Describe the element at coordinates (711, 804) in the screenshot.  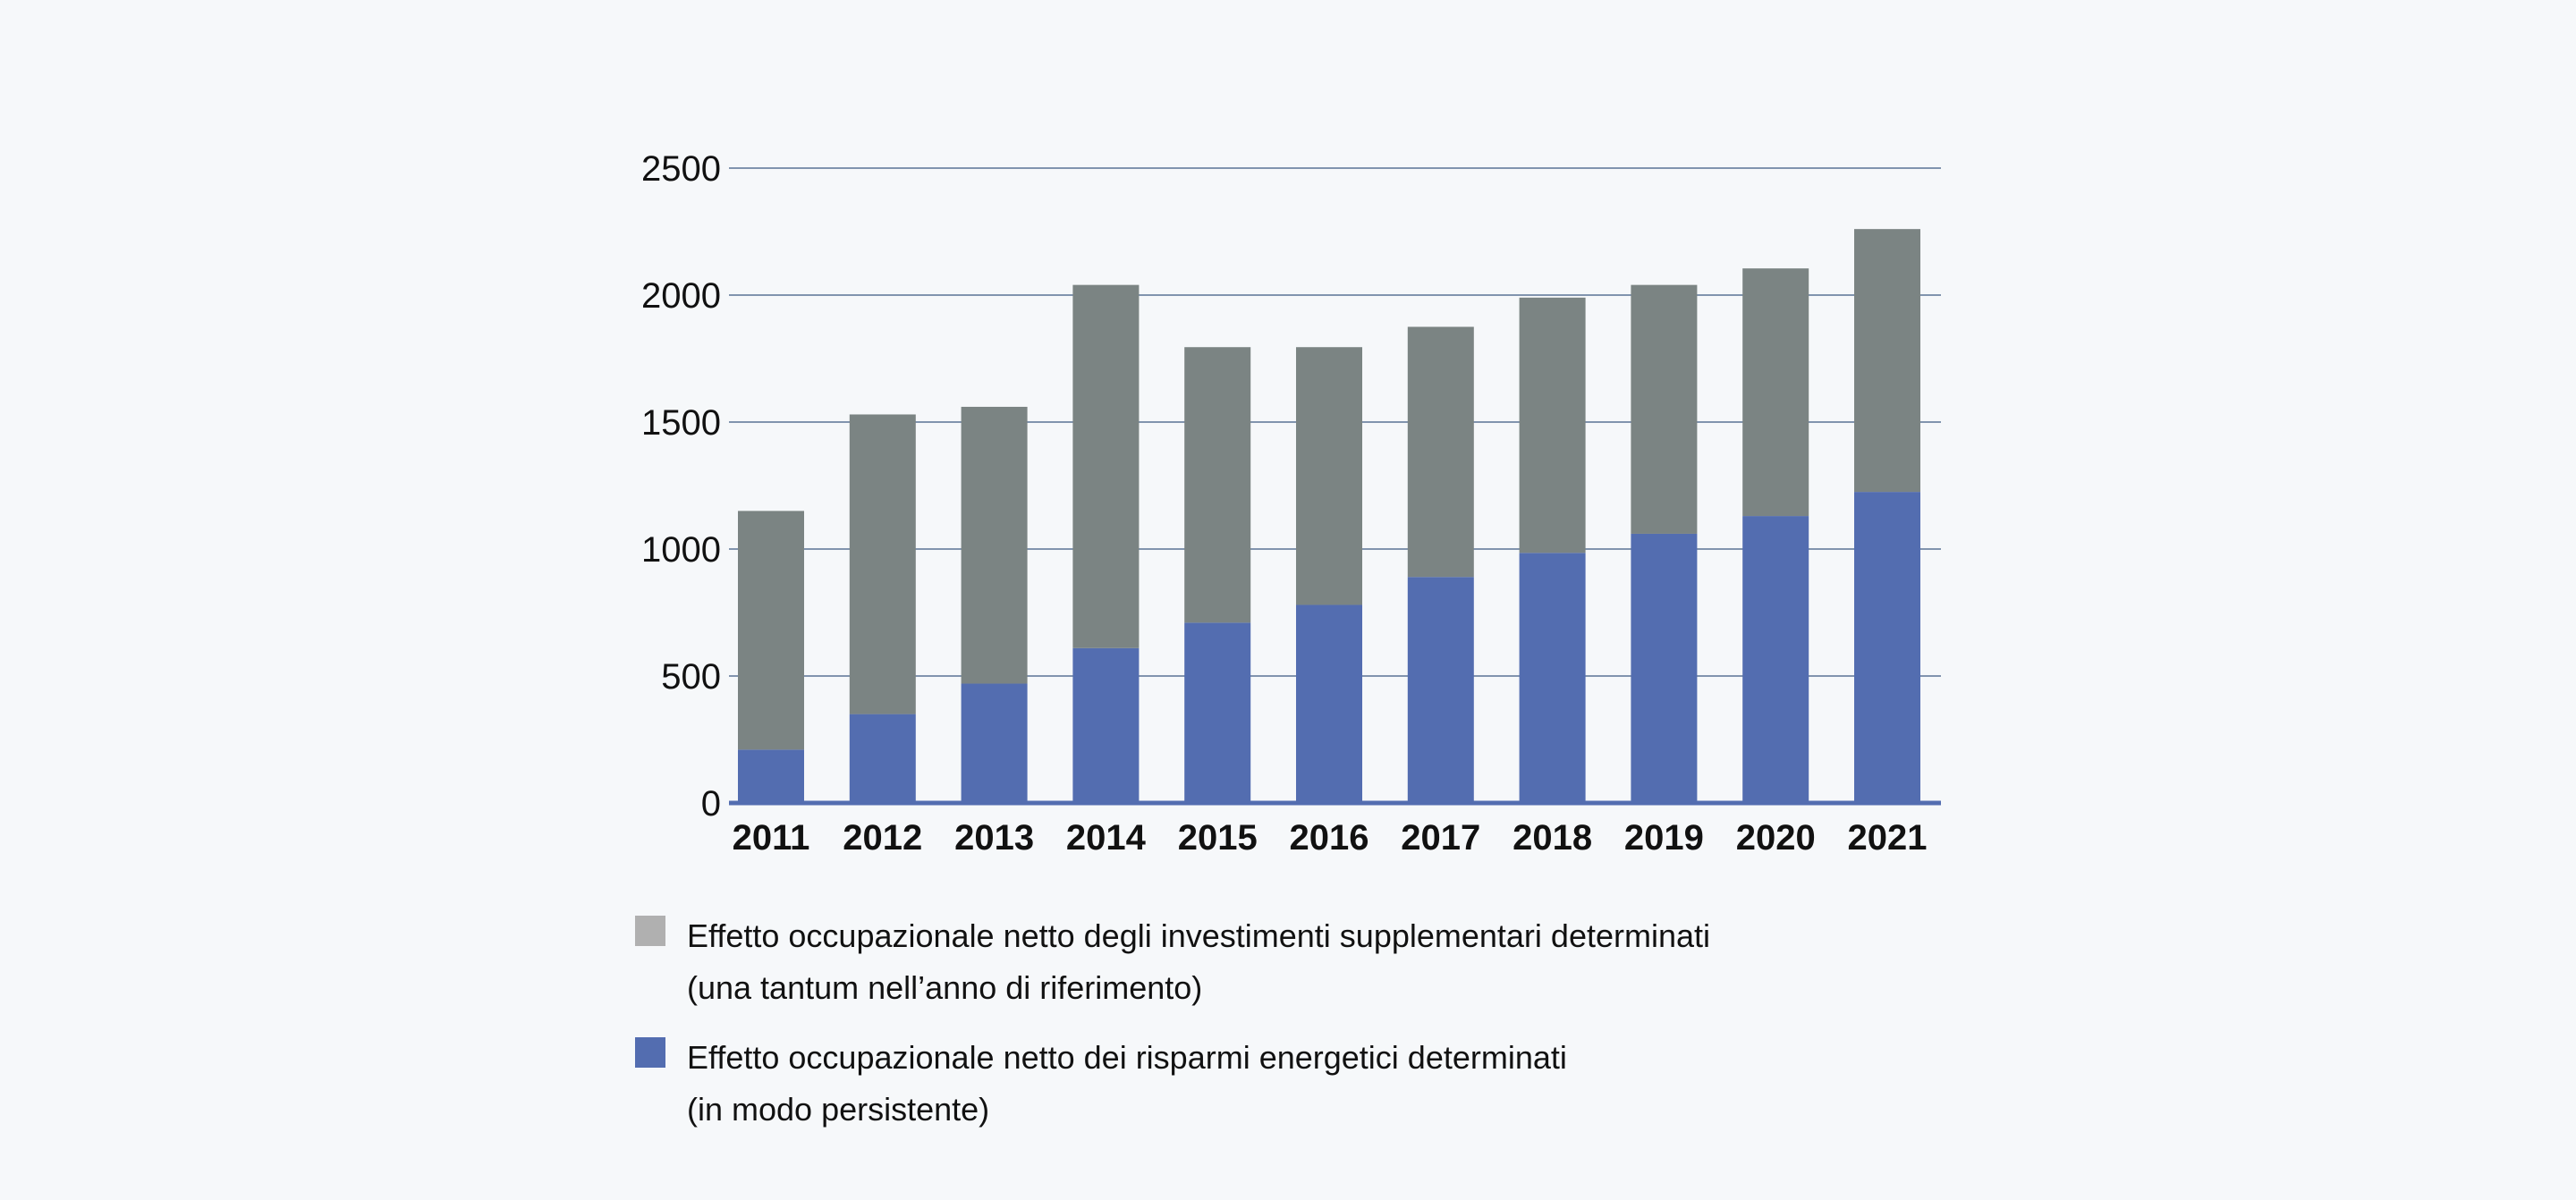
I see `y-tick-label-0: 0` at that location.